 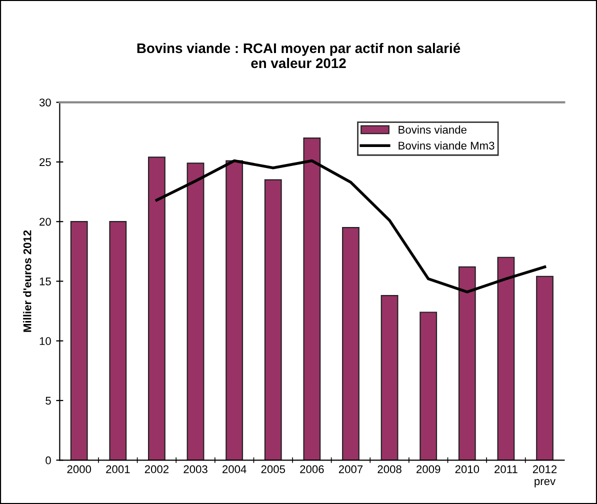 What do you see at coordinates (298, 55) in the screenshot?
I see `chart-title: Bovins viande : RCAI moyen par actif non salarié en valeur 2012` at bounding box center [298, 55].